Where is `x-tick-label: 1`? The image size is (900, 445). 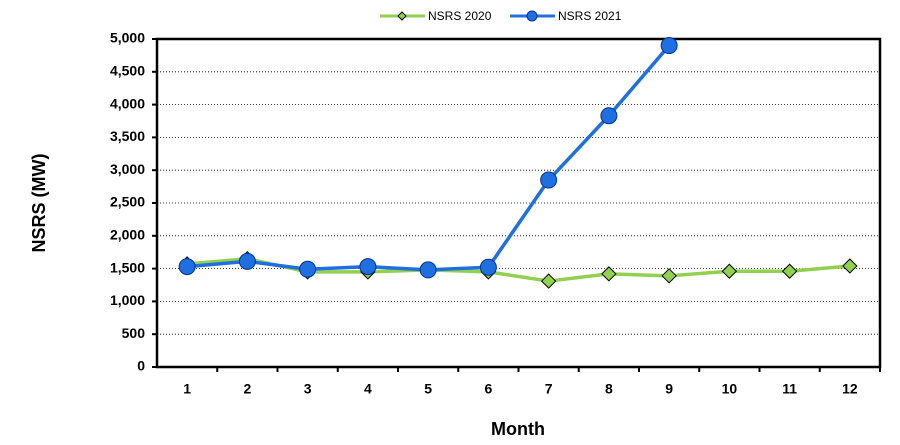 x-tick-label: 1 is located at coordinates (187, 389).